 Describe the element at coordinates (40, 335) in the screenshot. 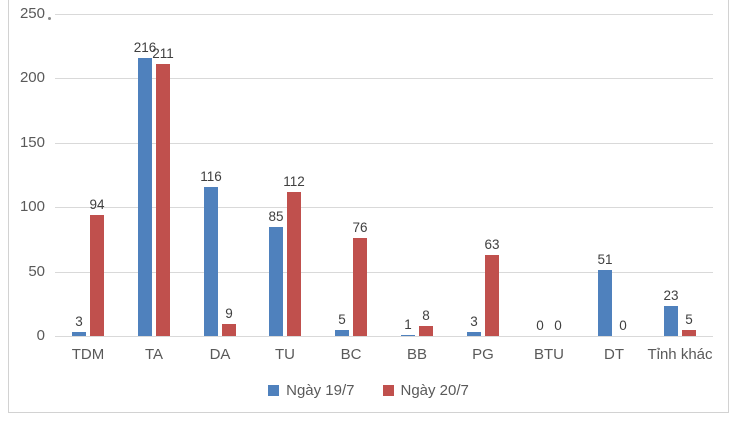

I see `y-axis-tick-label: 0` at that location.